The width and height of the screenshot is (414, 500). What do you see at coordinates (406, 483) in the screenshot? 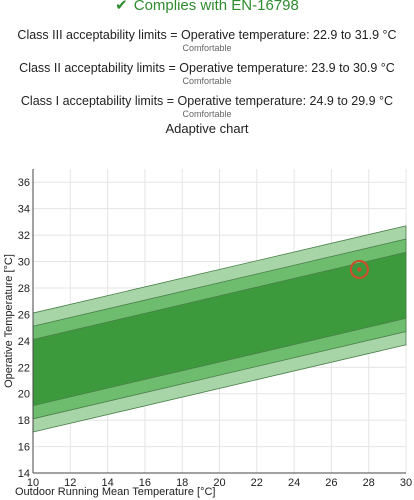
I see `x-tick-label: 30` at bounding box center [406, 483].